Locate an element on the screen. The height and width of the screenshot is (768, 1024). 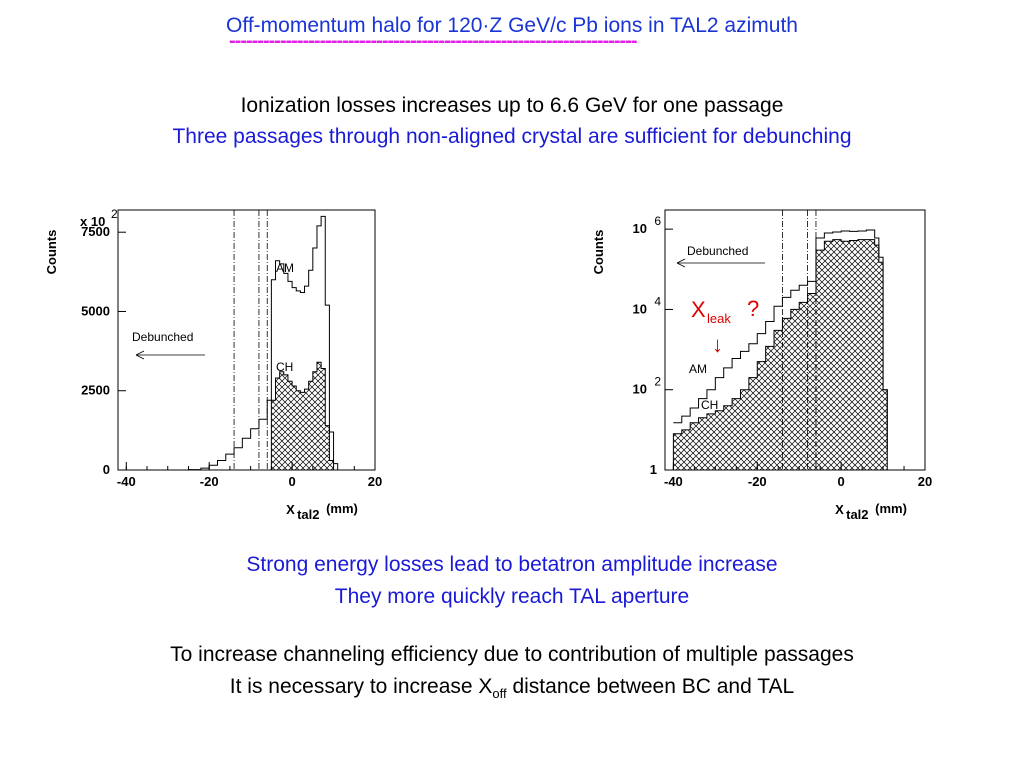
text-increase-b: distance between BC and TAL is located at coordinates (650, 686).